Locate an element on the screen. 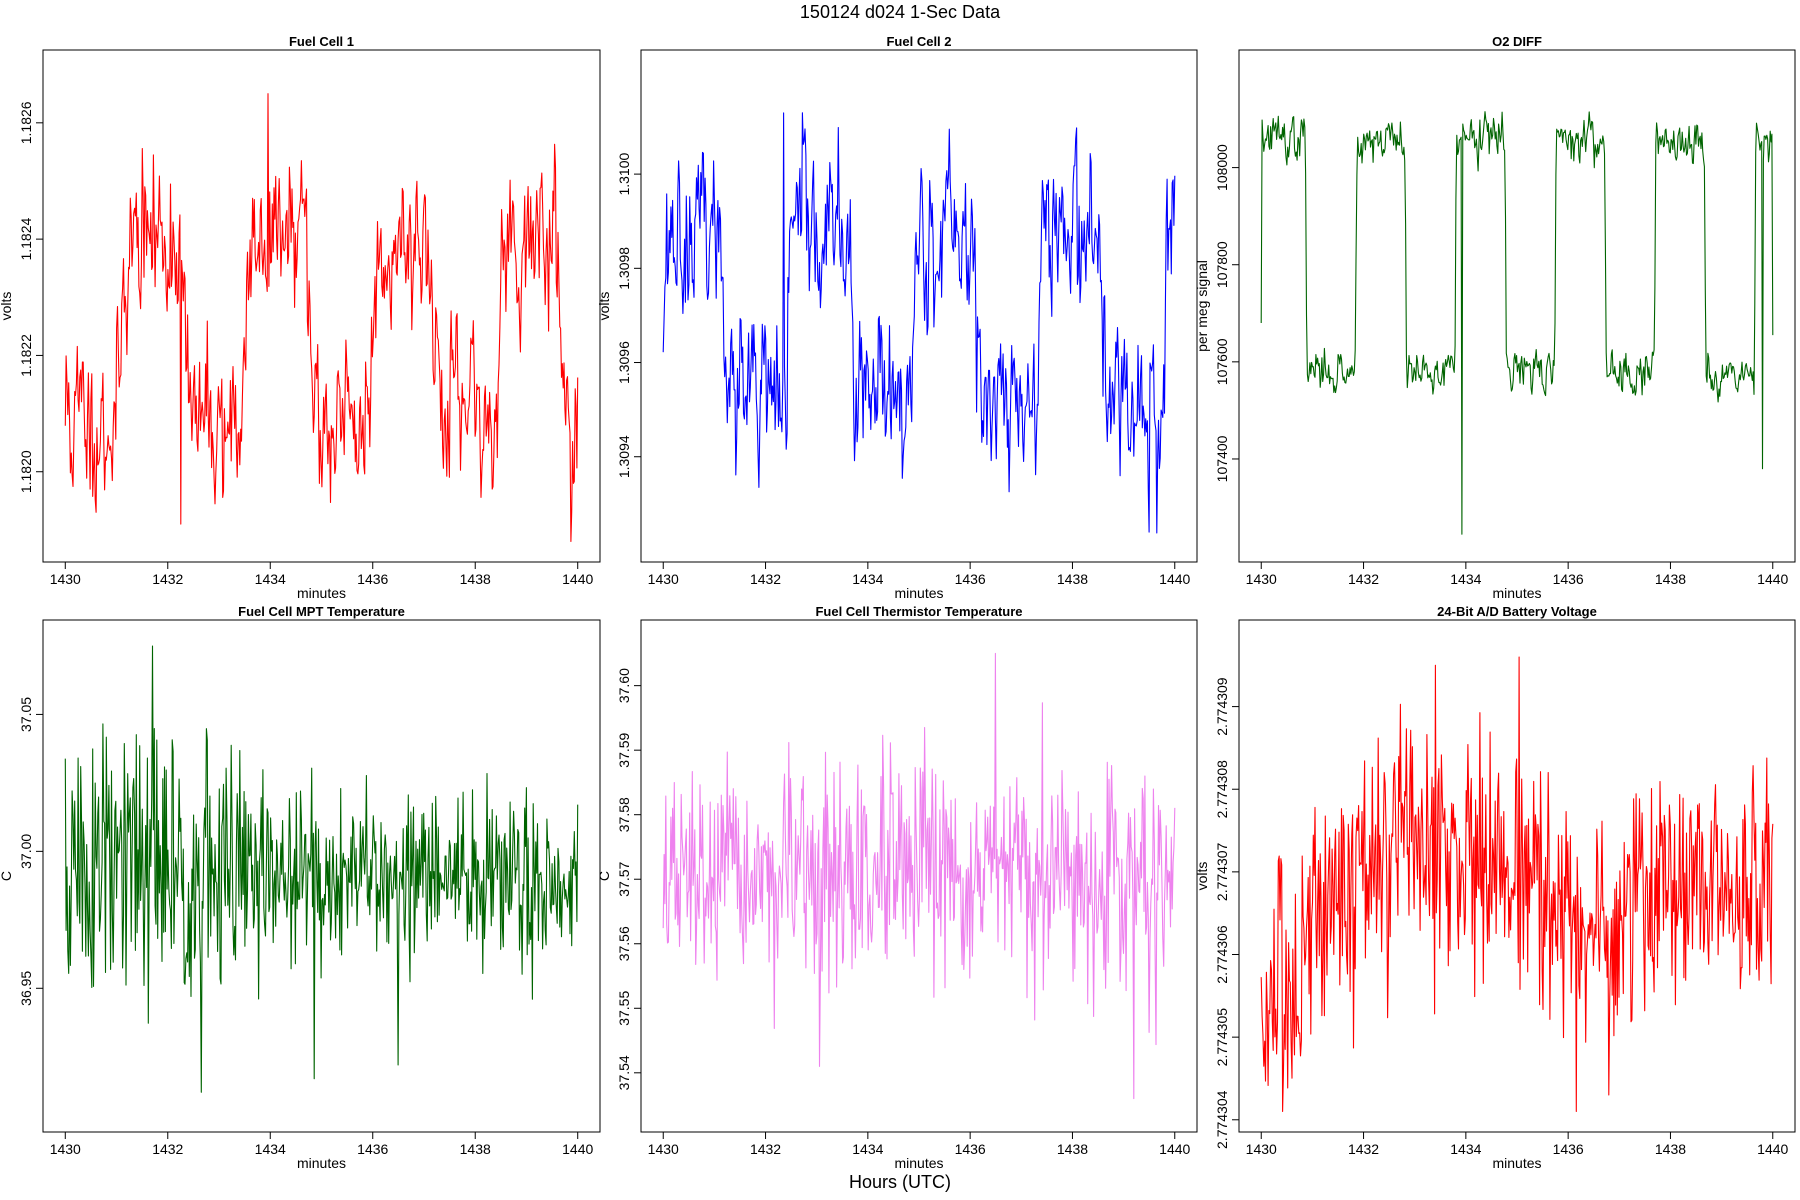 The height and width of the screenshot is (1200, 1800). chart-title: Fuel Cell 2 is located at coordinates (918, 41).